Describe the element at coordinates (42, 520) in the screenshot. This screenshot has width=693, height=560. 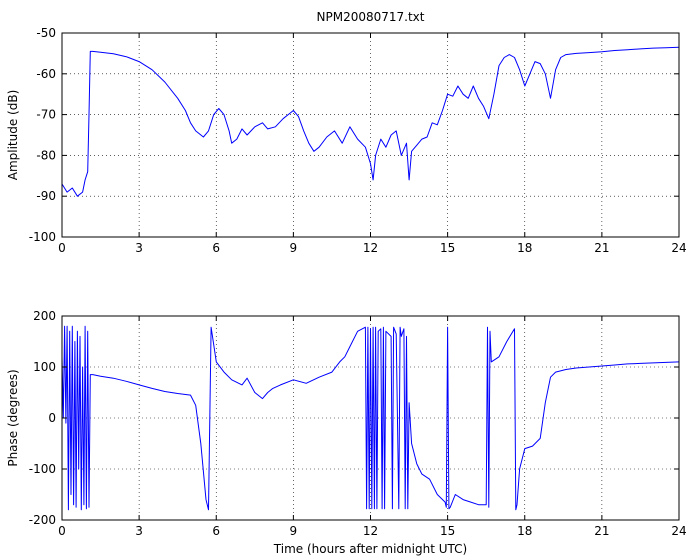
I see `y-tick-label: -200` at that location.